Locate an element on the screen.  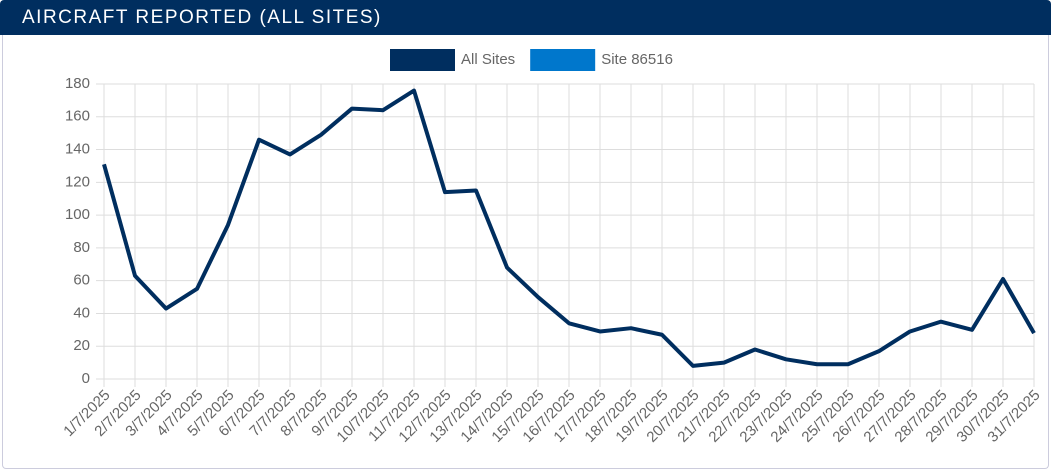
y-tick-label: 100 is located at coordinates (77, 214).